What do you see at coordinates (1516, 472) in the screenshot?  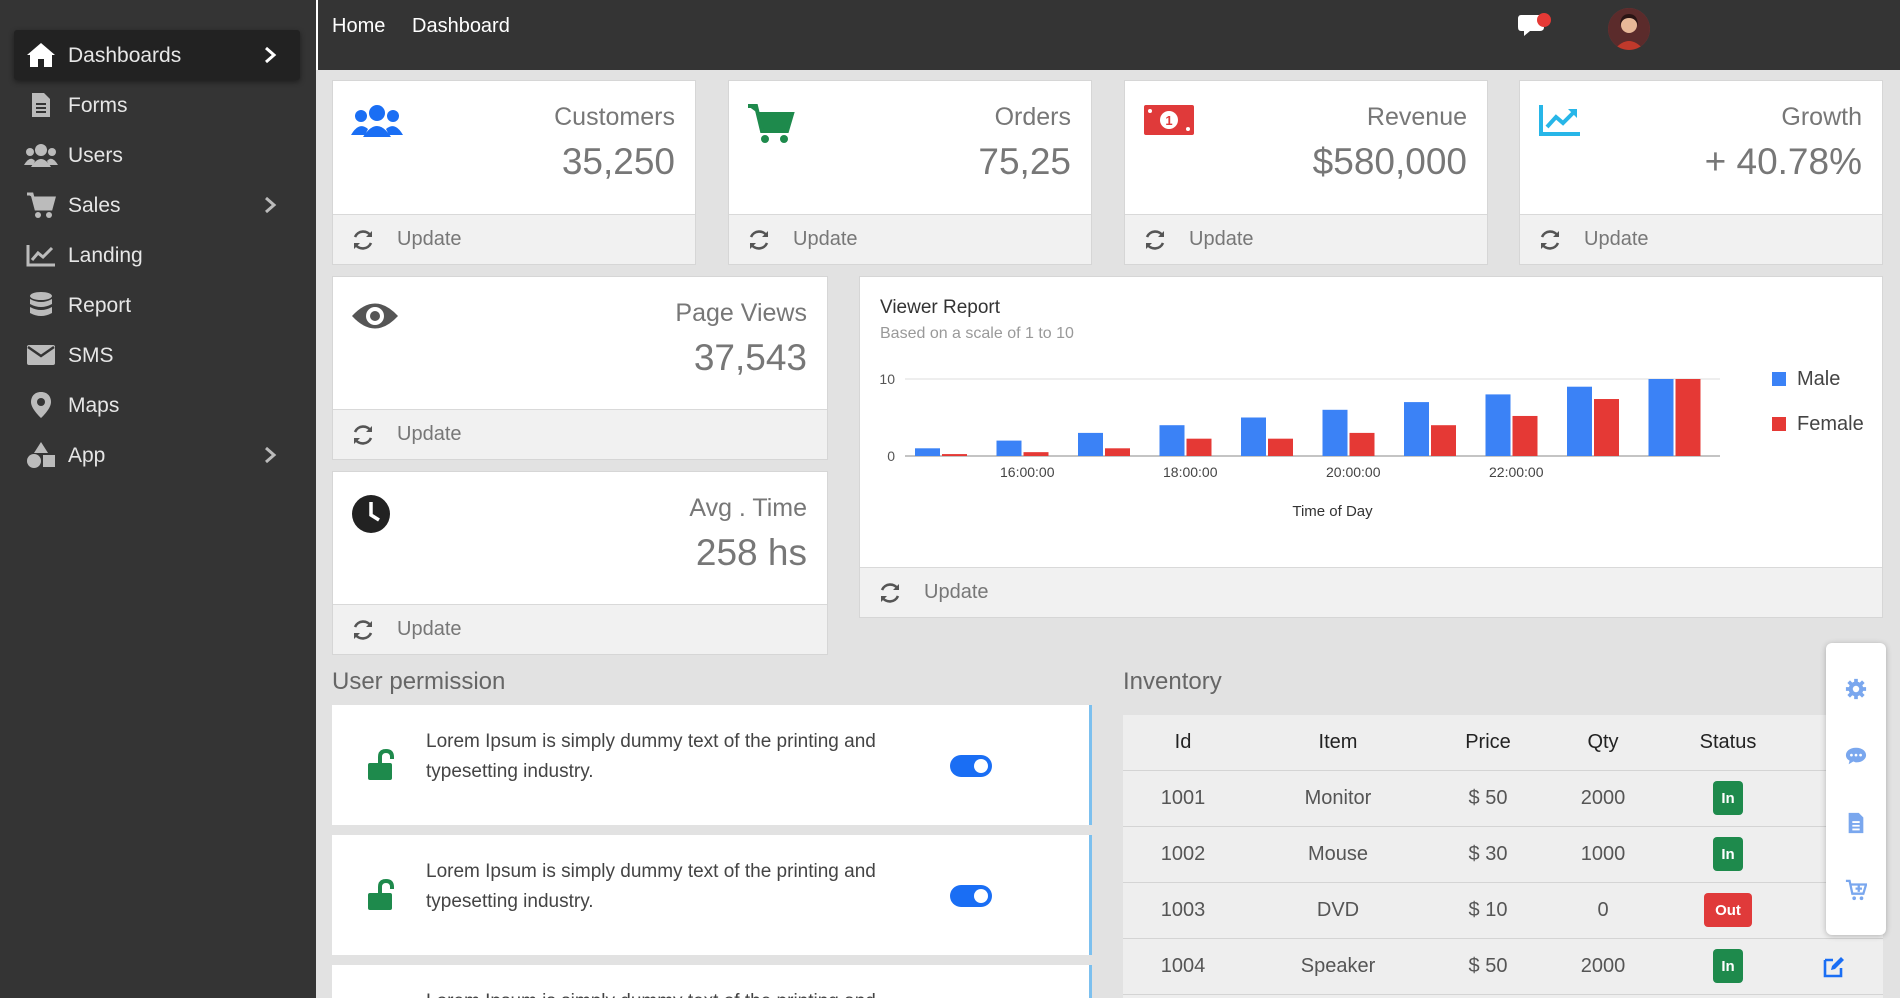 I see `x-tick-label: 22:00:00` at bounding box center [1516, 472].